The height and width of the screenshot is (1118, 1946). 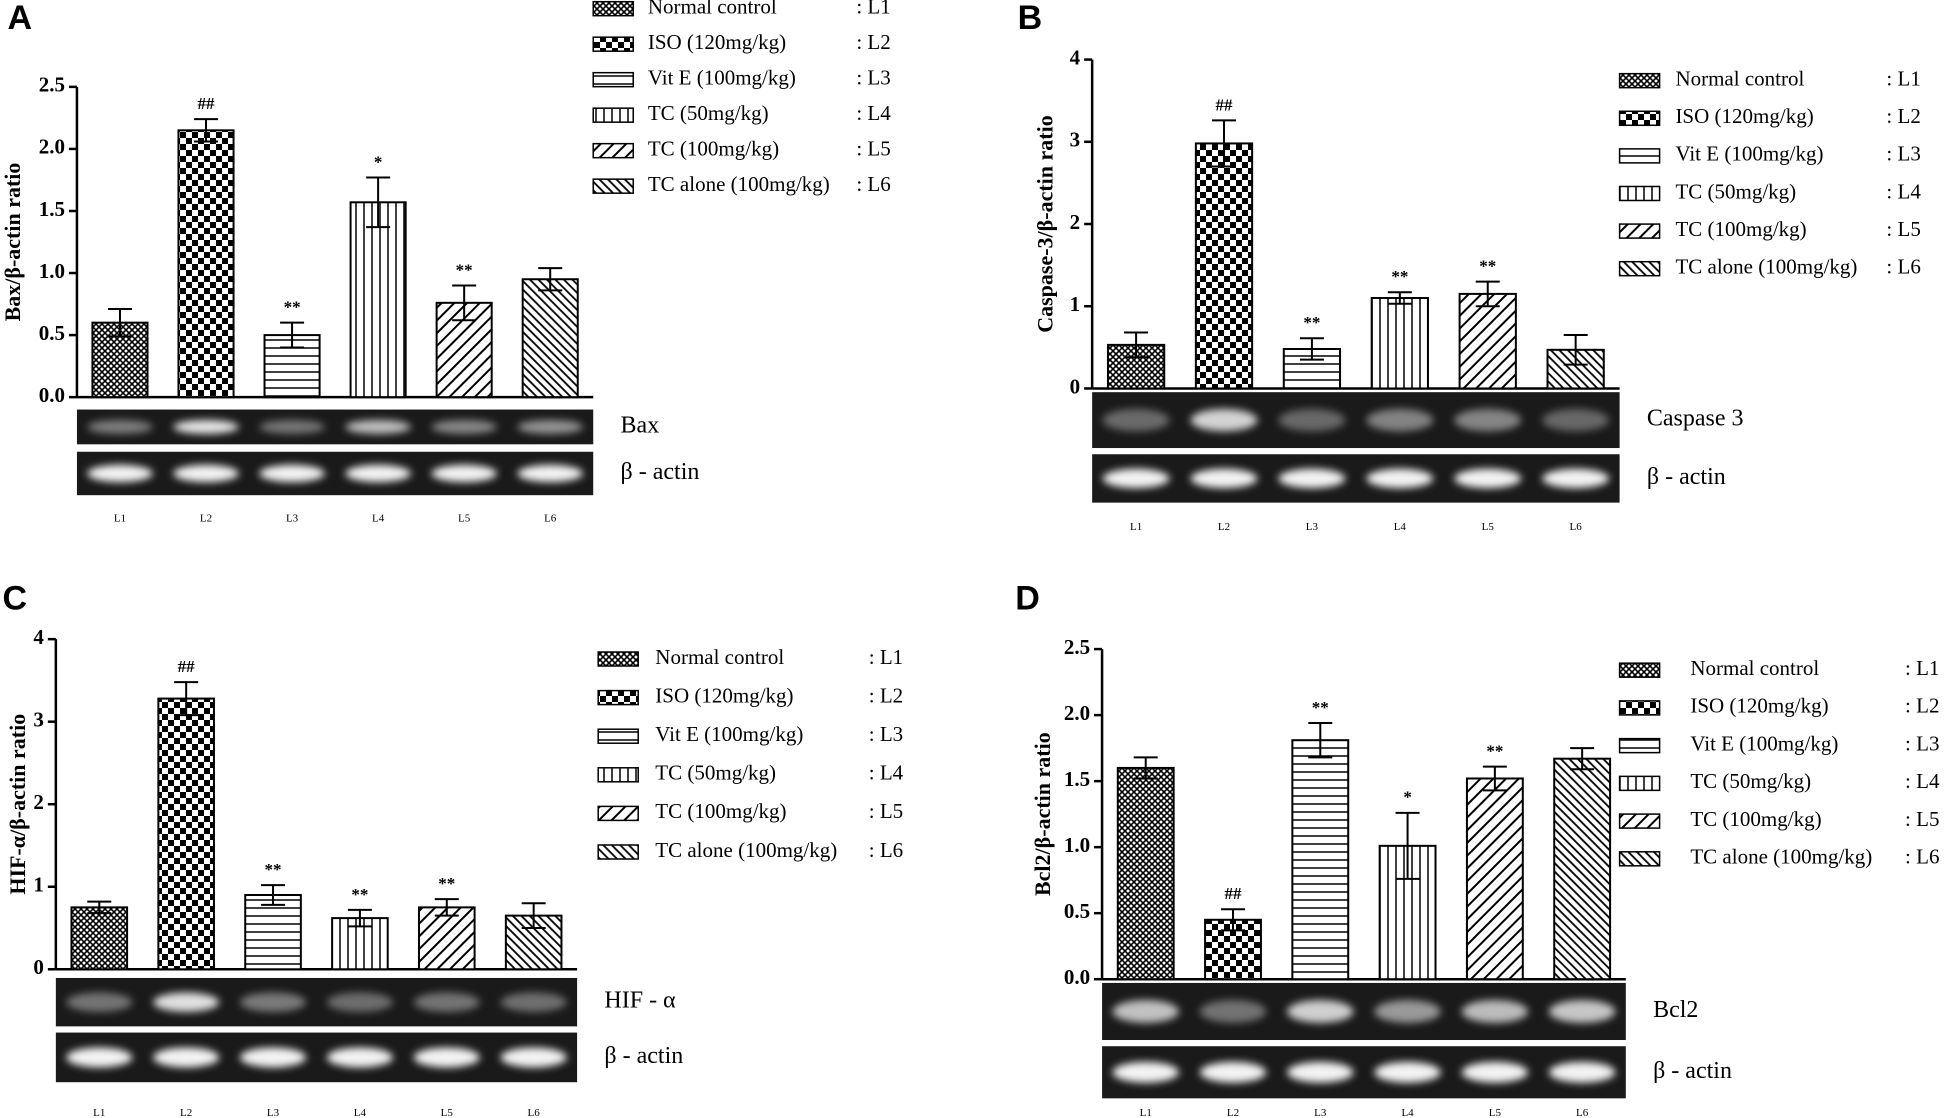 I want to click on y-tick-label: 2.0, so click(x=52, y=147).